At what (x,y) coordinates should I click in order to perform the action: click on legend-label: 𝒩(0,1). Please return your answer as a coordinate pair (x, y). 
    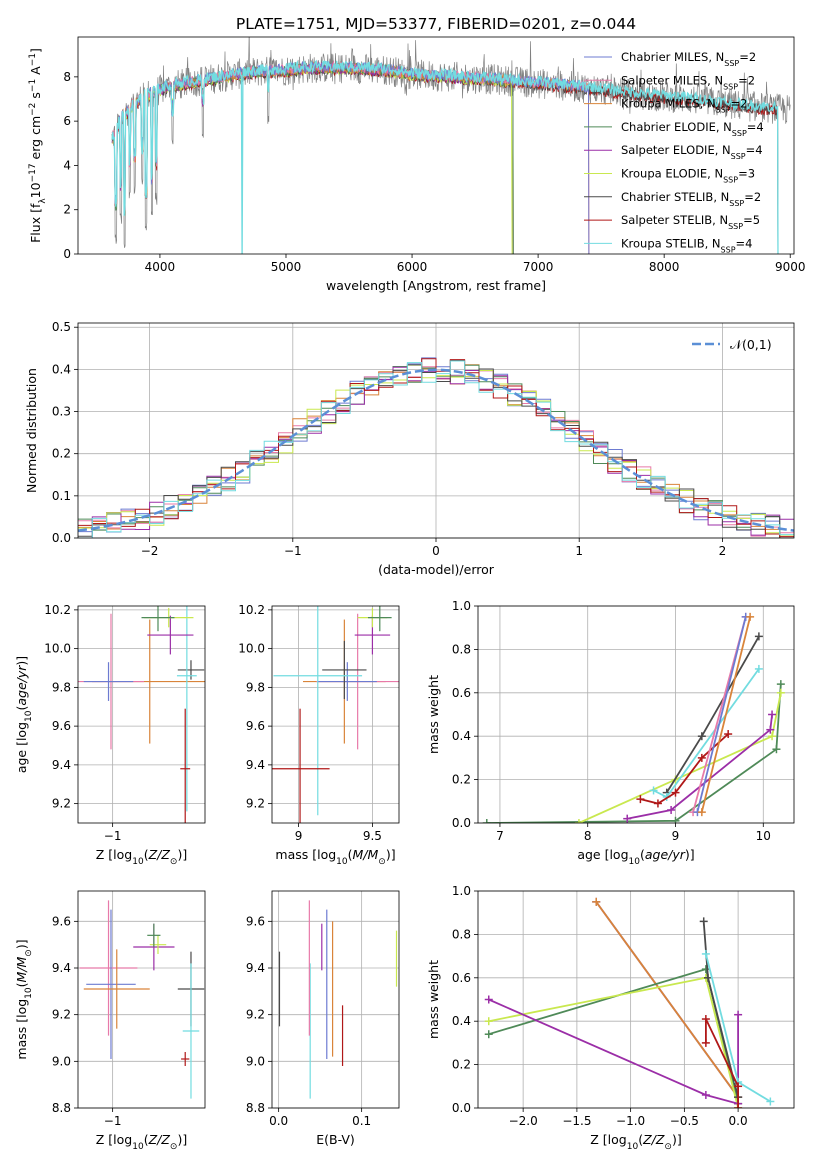
    Looking at the image, I should click on (751, 344).